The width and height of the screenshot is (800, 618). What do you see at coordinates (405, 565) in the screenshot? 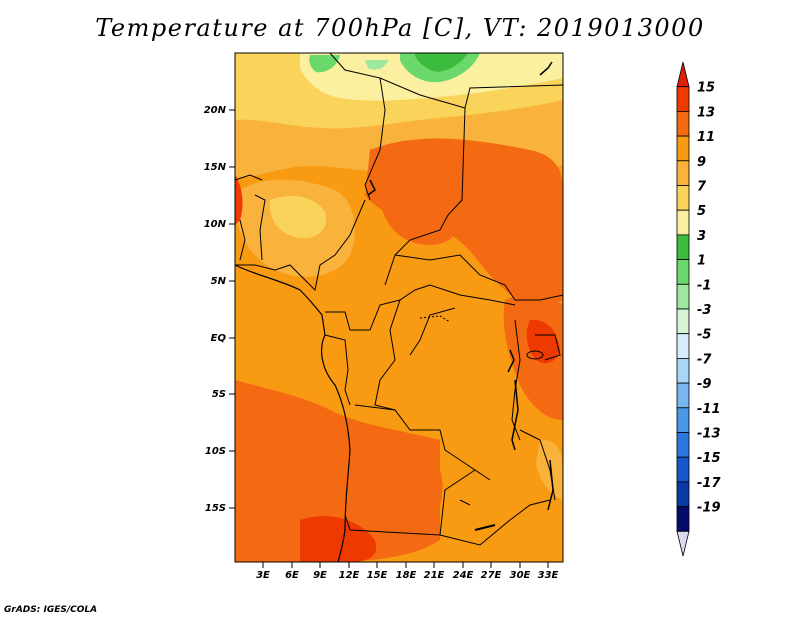
I see `longitude-axis` at bounding box center [405, 565].